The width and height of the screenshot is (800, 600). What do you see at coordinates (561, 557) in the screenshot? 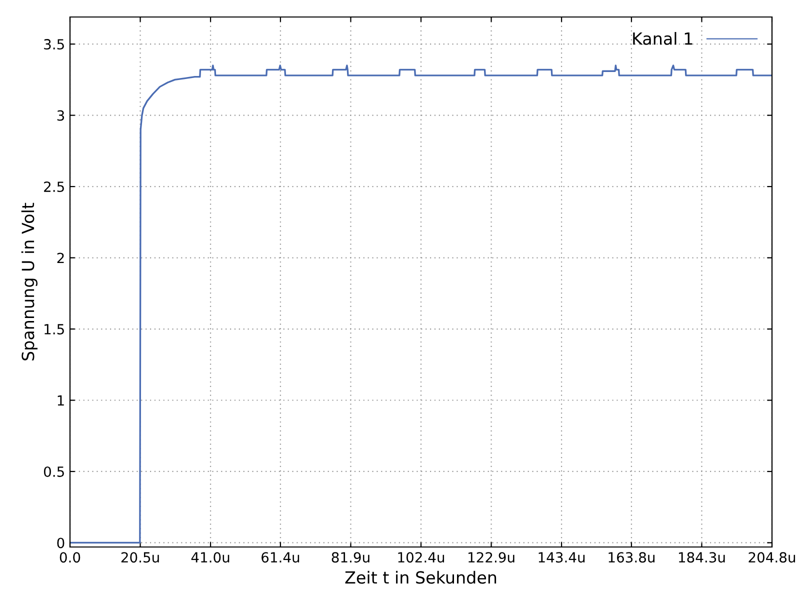
I see `x-tick-label: 143.4u` at bounding box center [561, 557].